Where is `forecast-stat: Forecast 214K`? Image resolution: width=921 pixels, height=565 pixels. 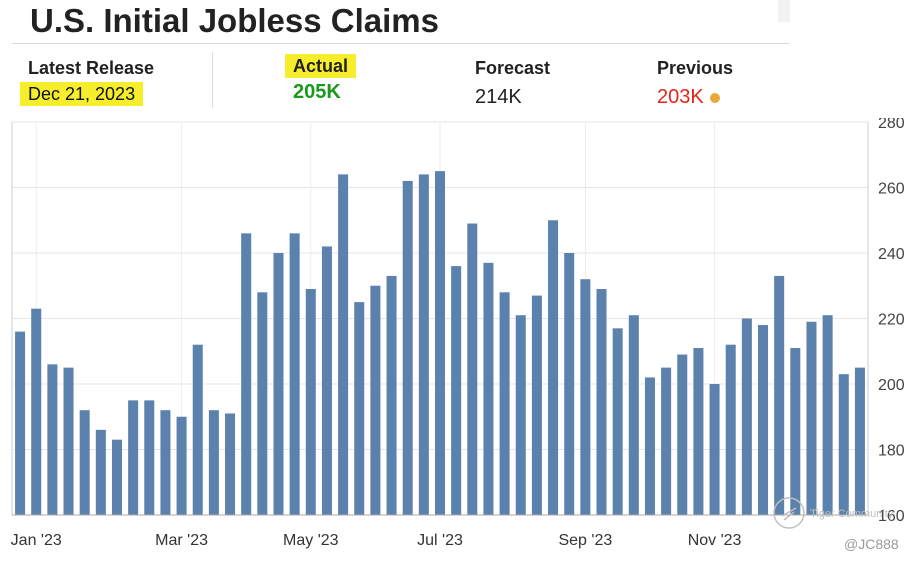
forecast-stat: Forecast 214K is located at coordinates (512, 83).